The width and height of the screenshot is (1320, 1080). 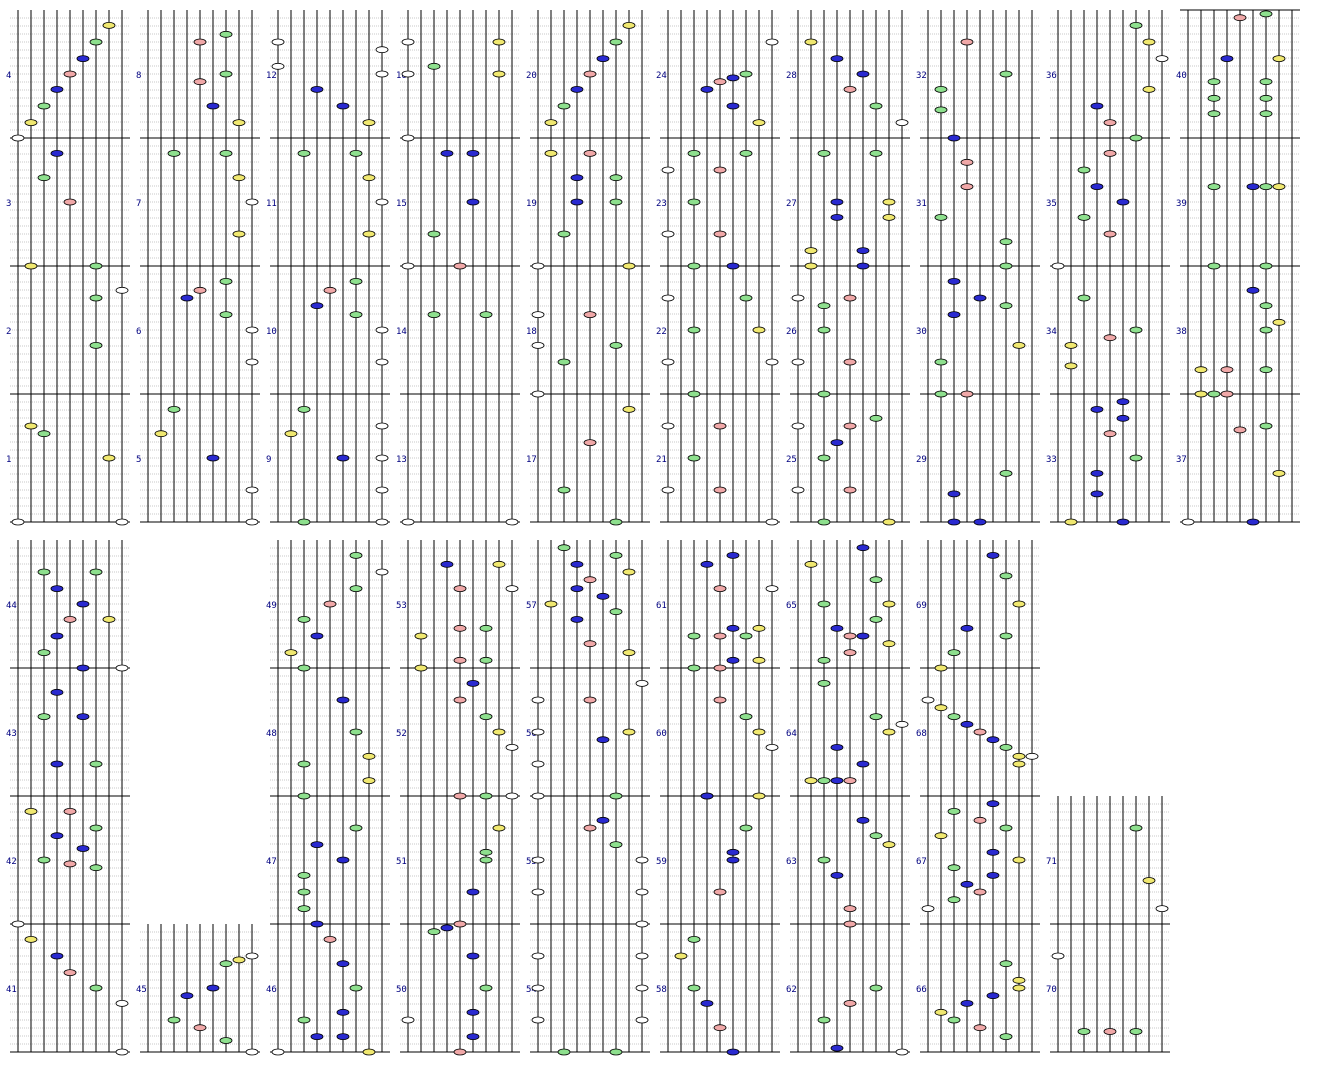 What do you see at coordinates (1051, 460) in the screenshot?
I see `measure-number: 33` at bounding box center [1051, 460].